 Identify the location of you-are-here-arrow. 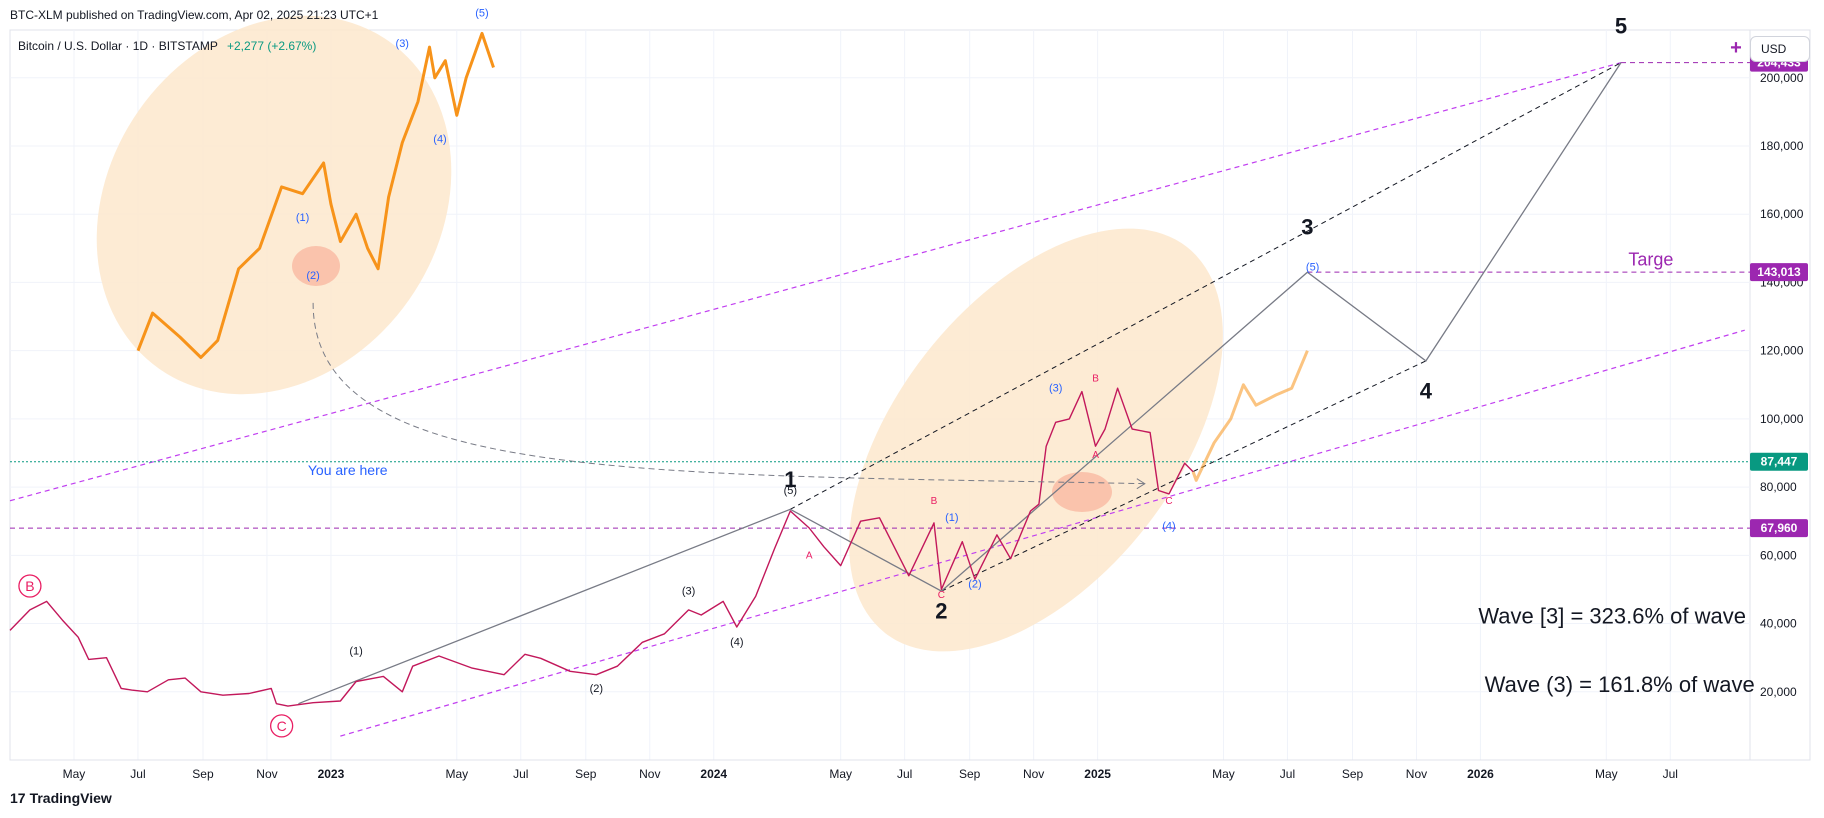
(728, 393).